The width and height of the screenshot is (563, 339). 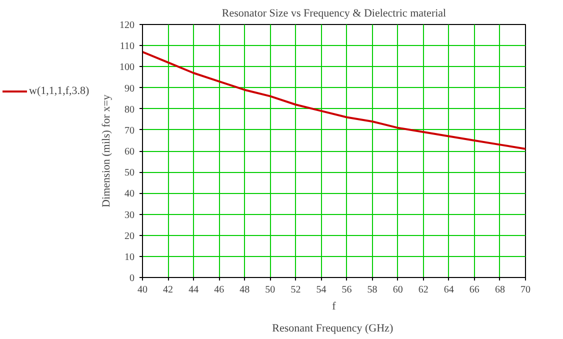 What do you see at coordinates (474, 290) in the screenshot?
I see `x-tick-label: 66` at bounding box center [474, 290].